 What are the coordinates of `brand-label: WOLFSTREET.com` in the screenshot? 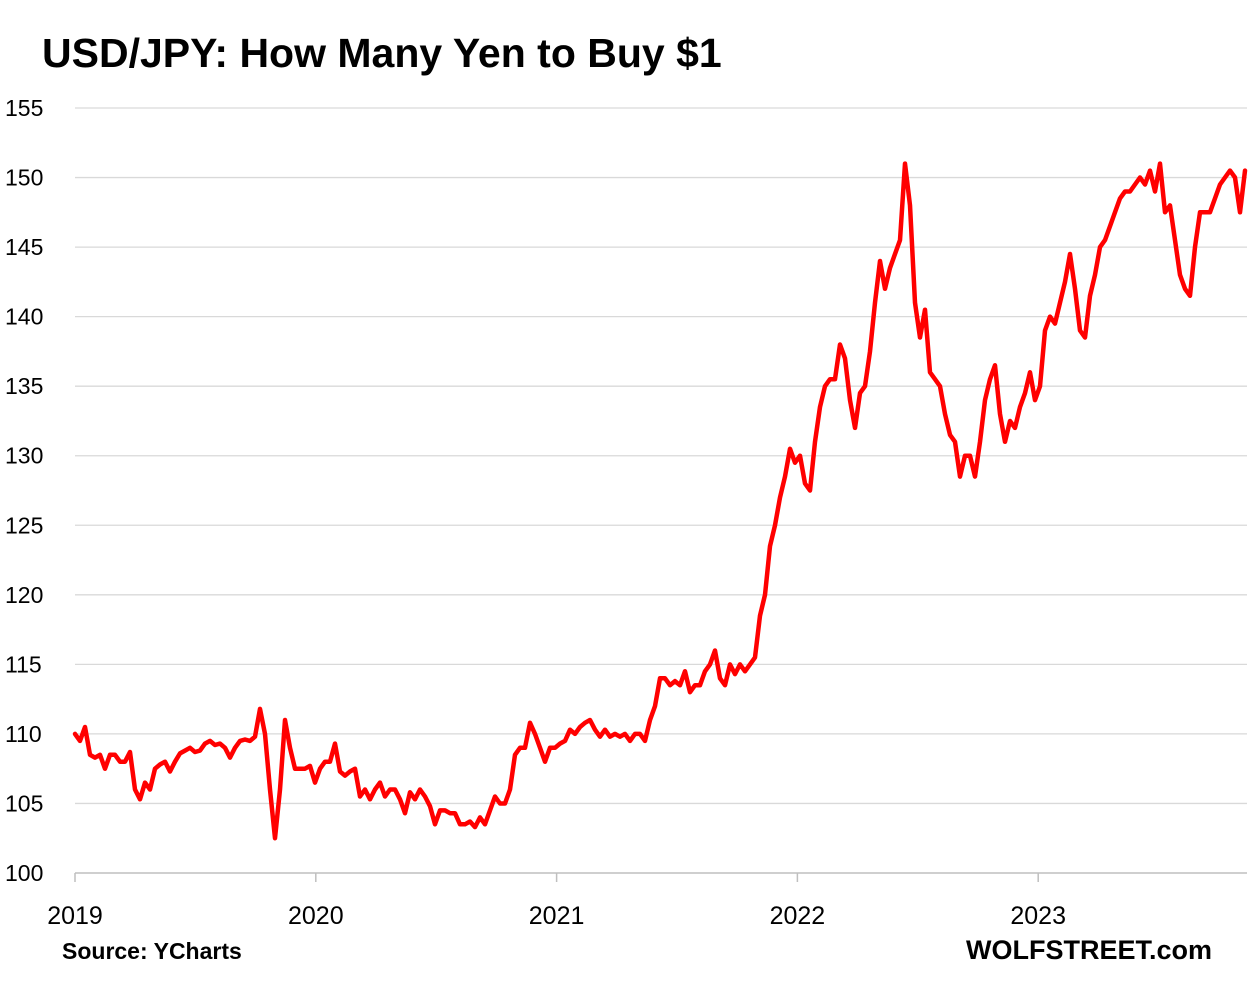 It's located at (1088, 950).